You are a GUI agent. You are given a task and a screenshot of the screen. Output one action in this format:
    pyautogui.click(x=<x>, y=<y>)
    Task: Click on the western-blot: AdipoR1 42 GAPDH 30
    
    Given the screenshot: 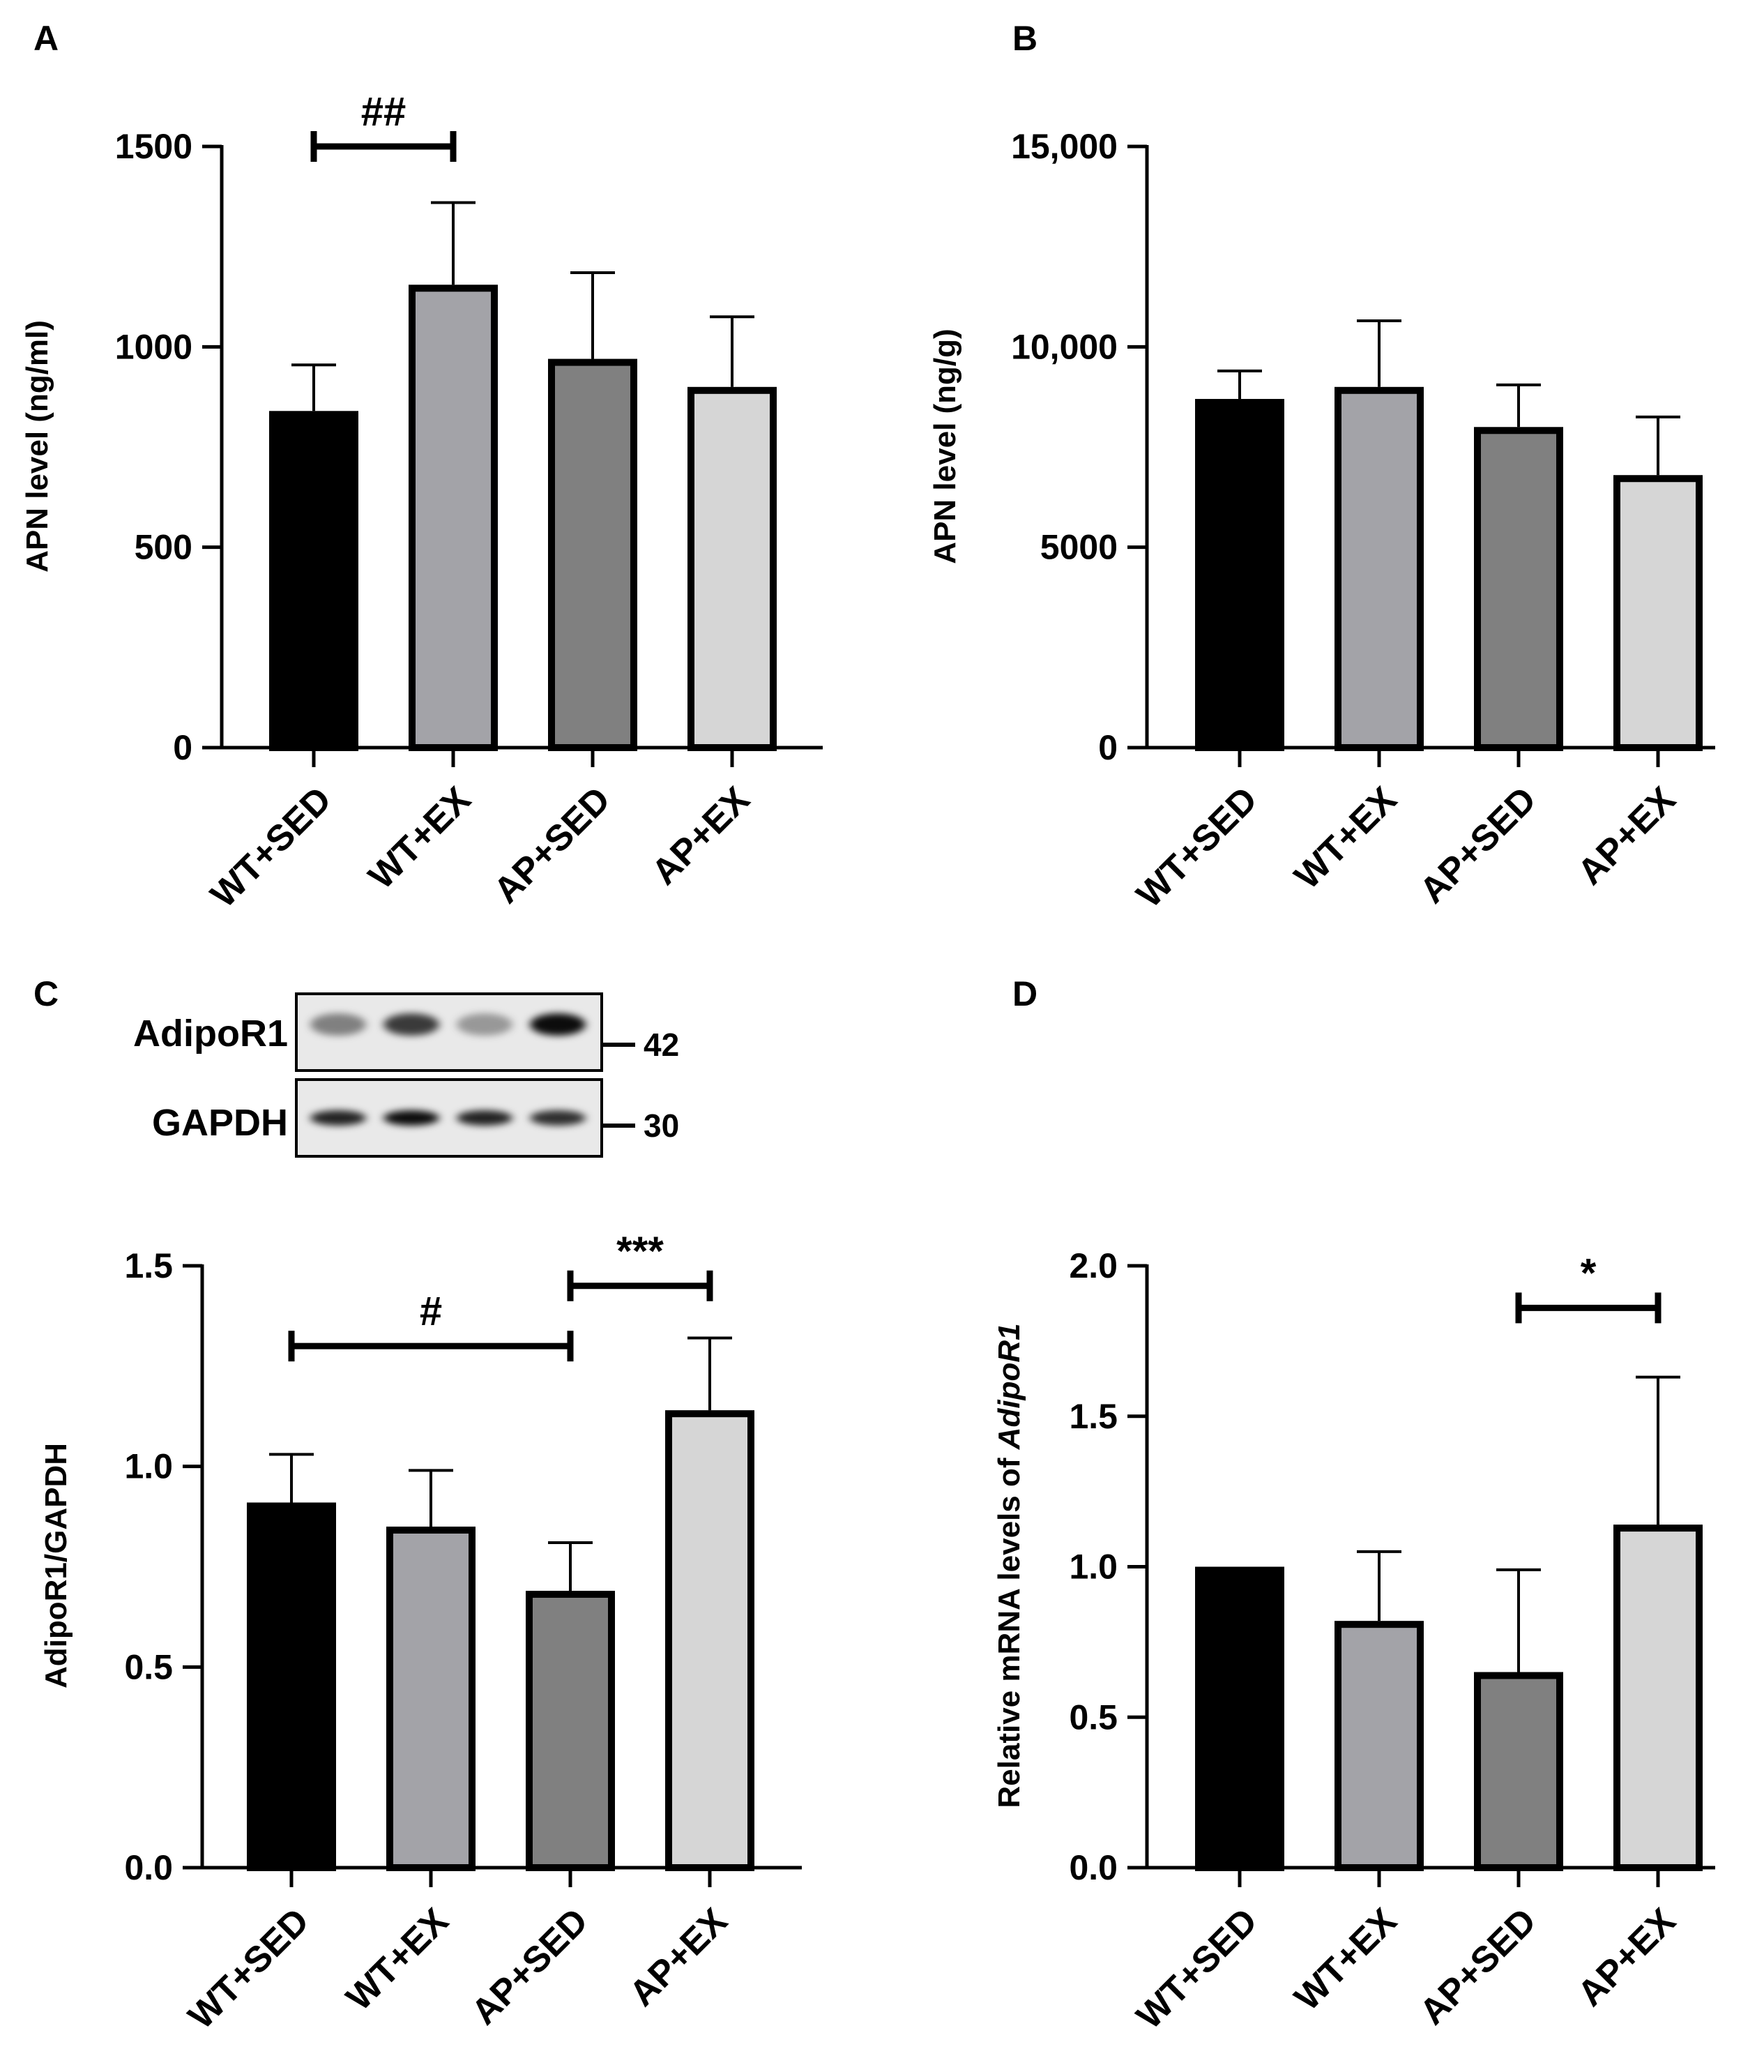 What is the action you would take?
    pyautogui.click(x=406, y=1075)
    